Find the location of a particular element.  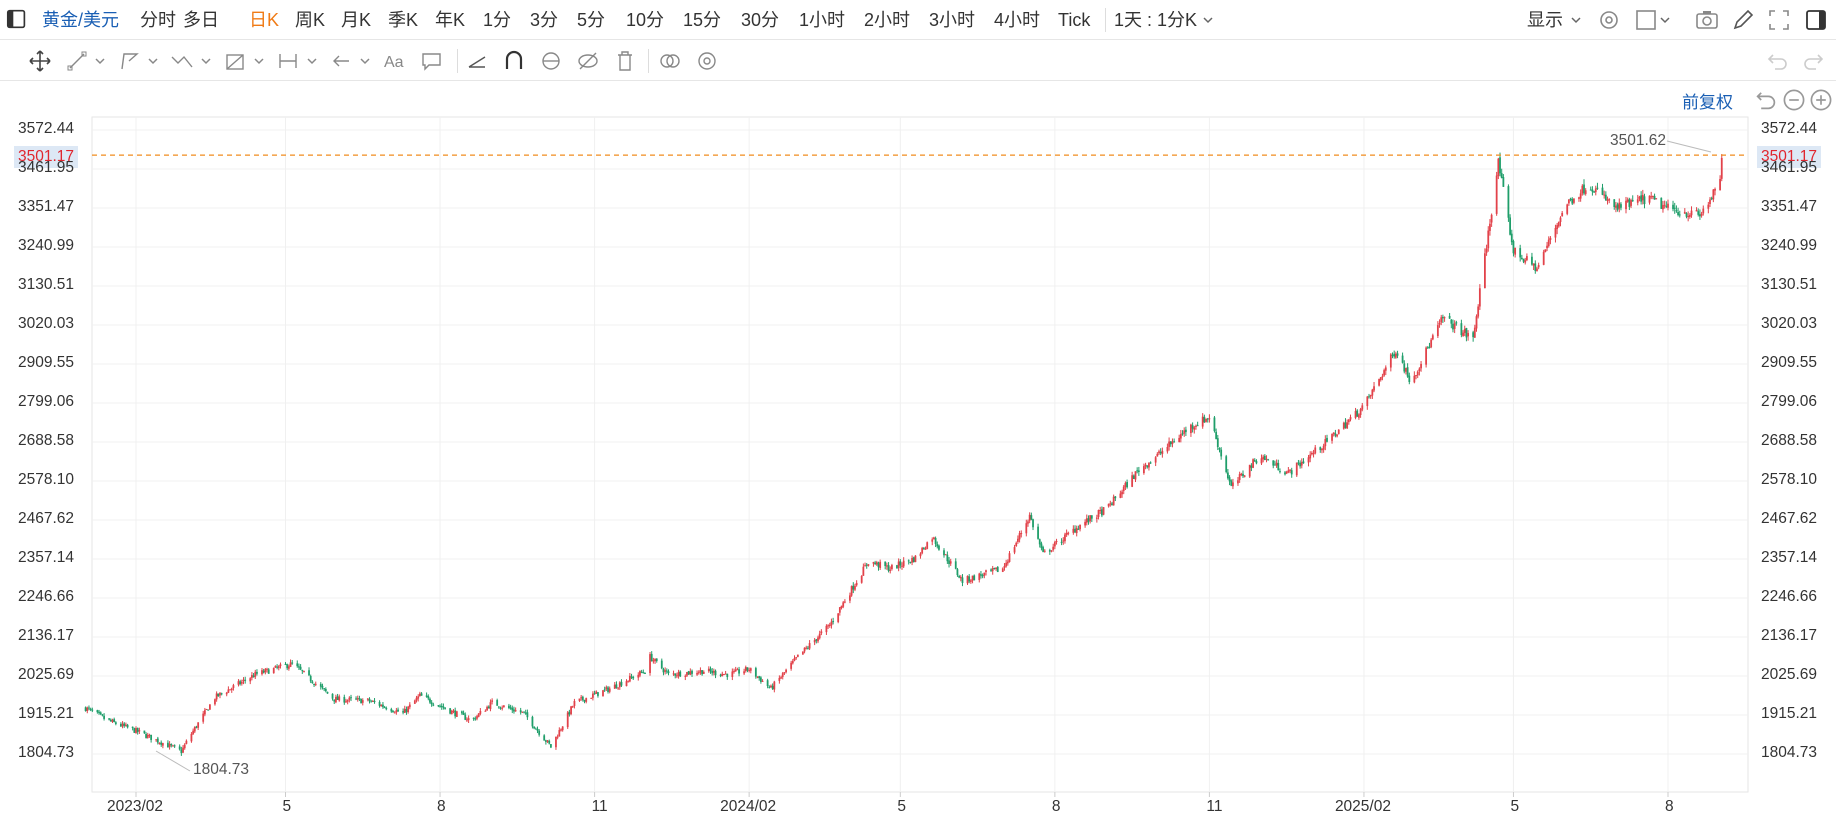

period-16: 4小时 is located at coordinates (1017, 20).